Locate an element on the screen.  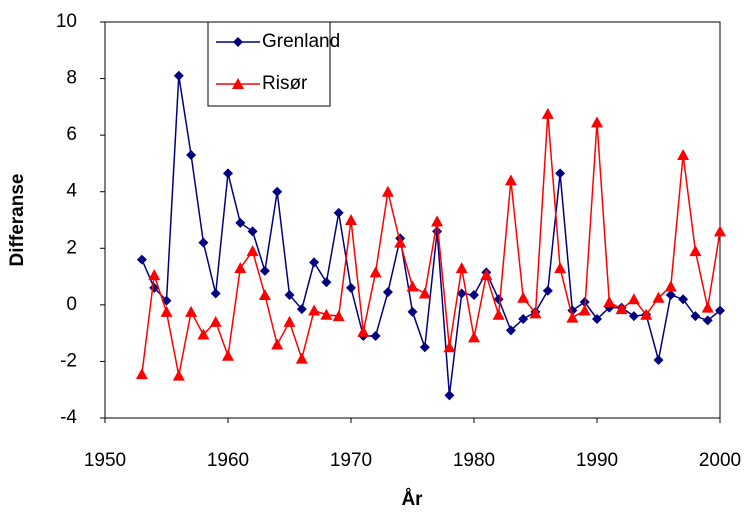
x-tick-label: 2000 is located at coordinates (720, 460).